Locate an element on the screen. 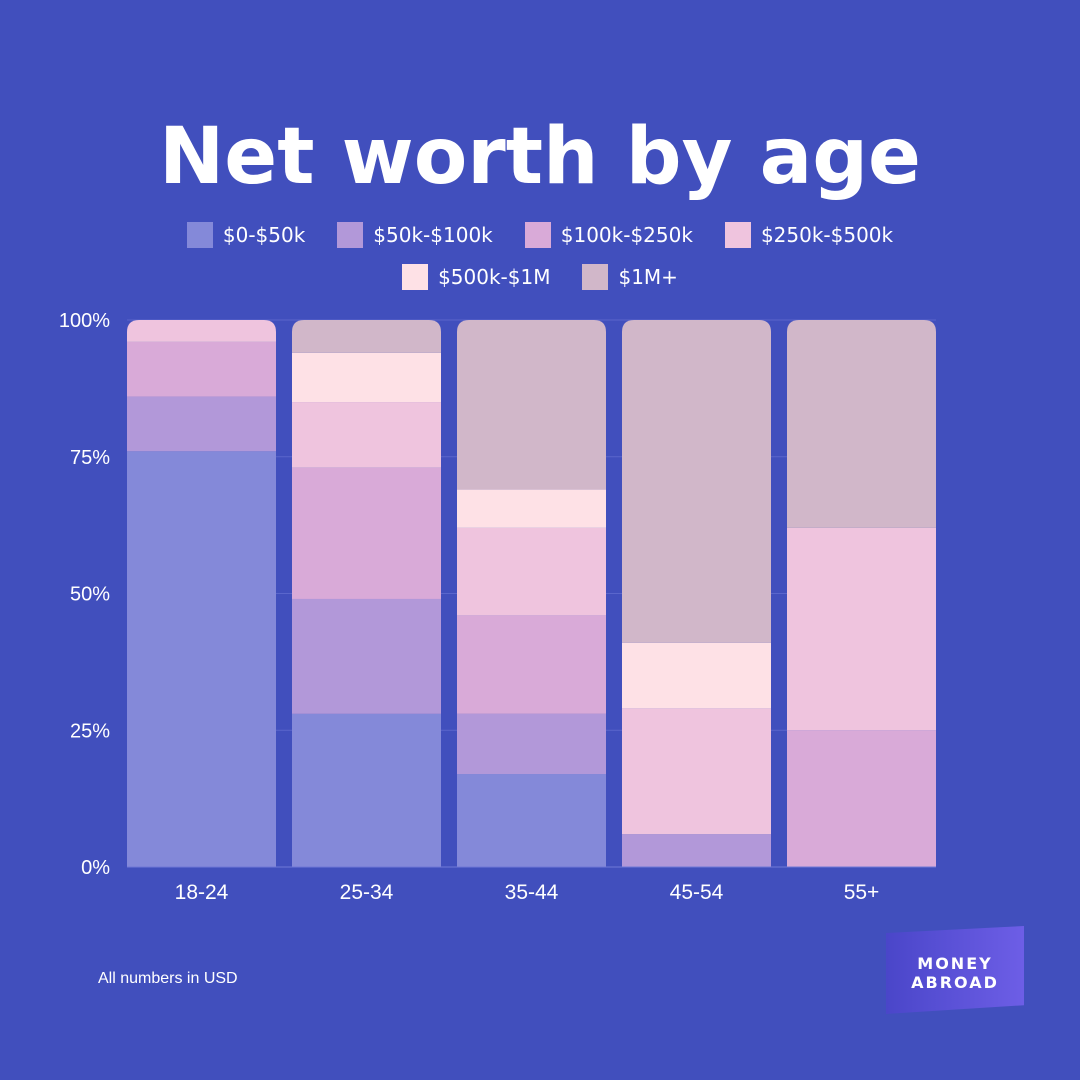  legend-label: $1M+ is located at coordinates (648, 277).